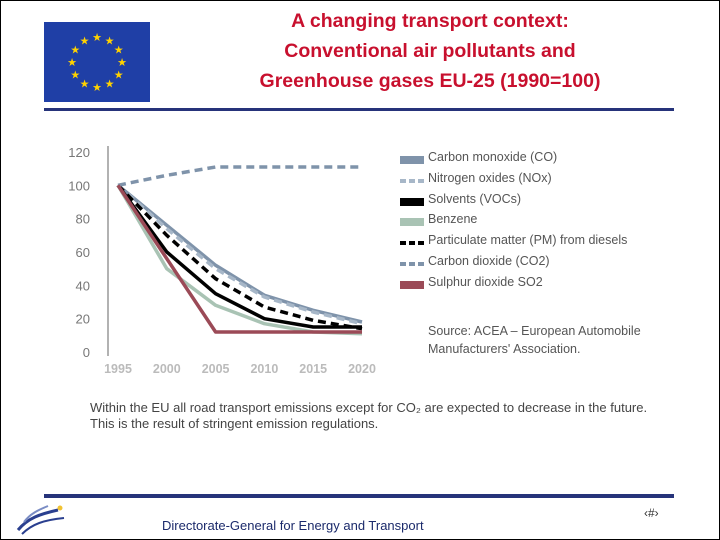 The width and height of the screenshot is (720, 540). Describe the element at coordinates (430, 81) in the screenshot. I see `title-line-3: Greenhouse gases EU-25 (1990=100)` at that location.